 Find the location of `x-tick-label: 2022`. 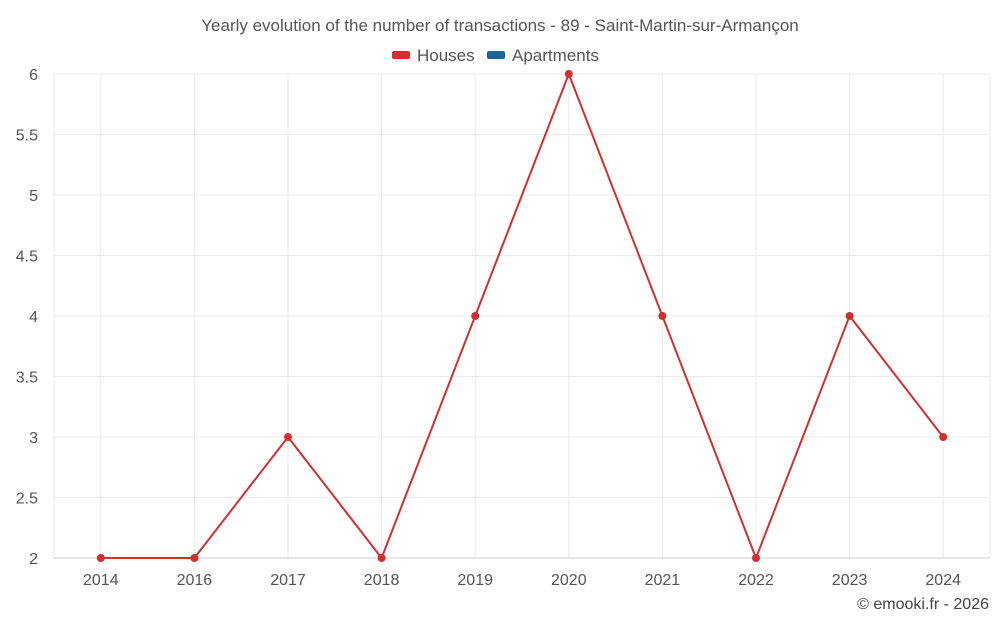

x-tick-label: 2022 is located at coordinates (756, 580).